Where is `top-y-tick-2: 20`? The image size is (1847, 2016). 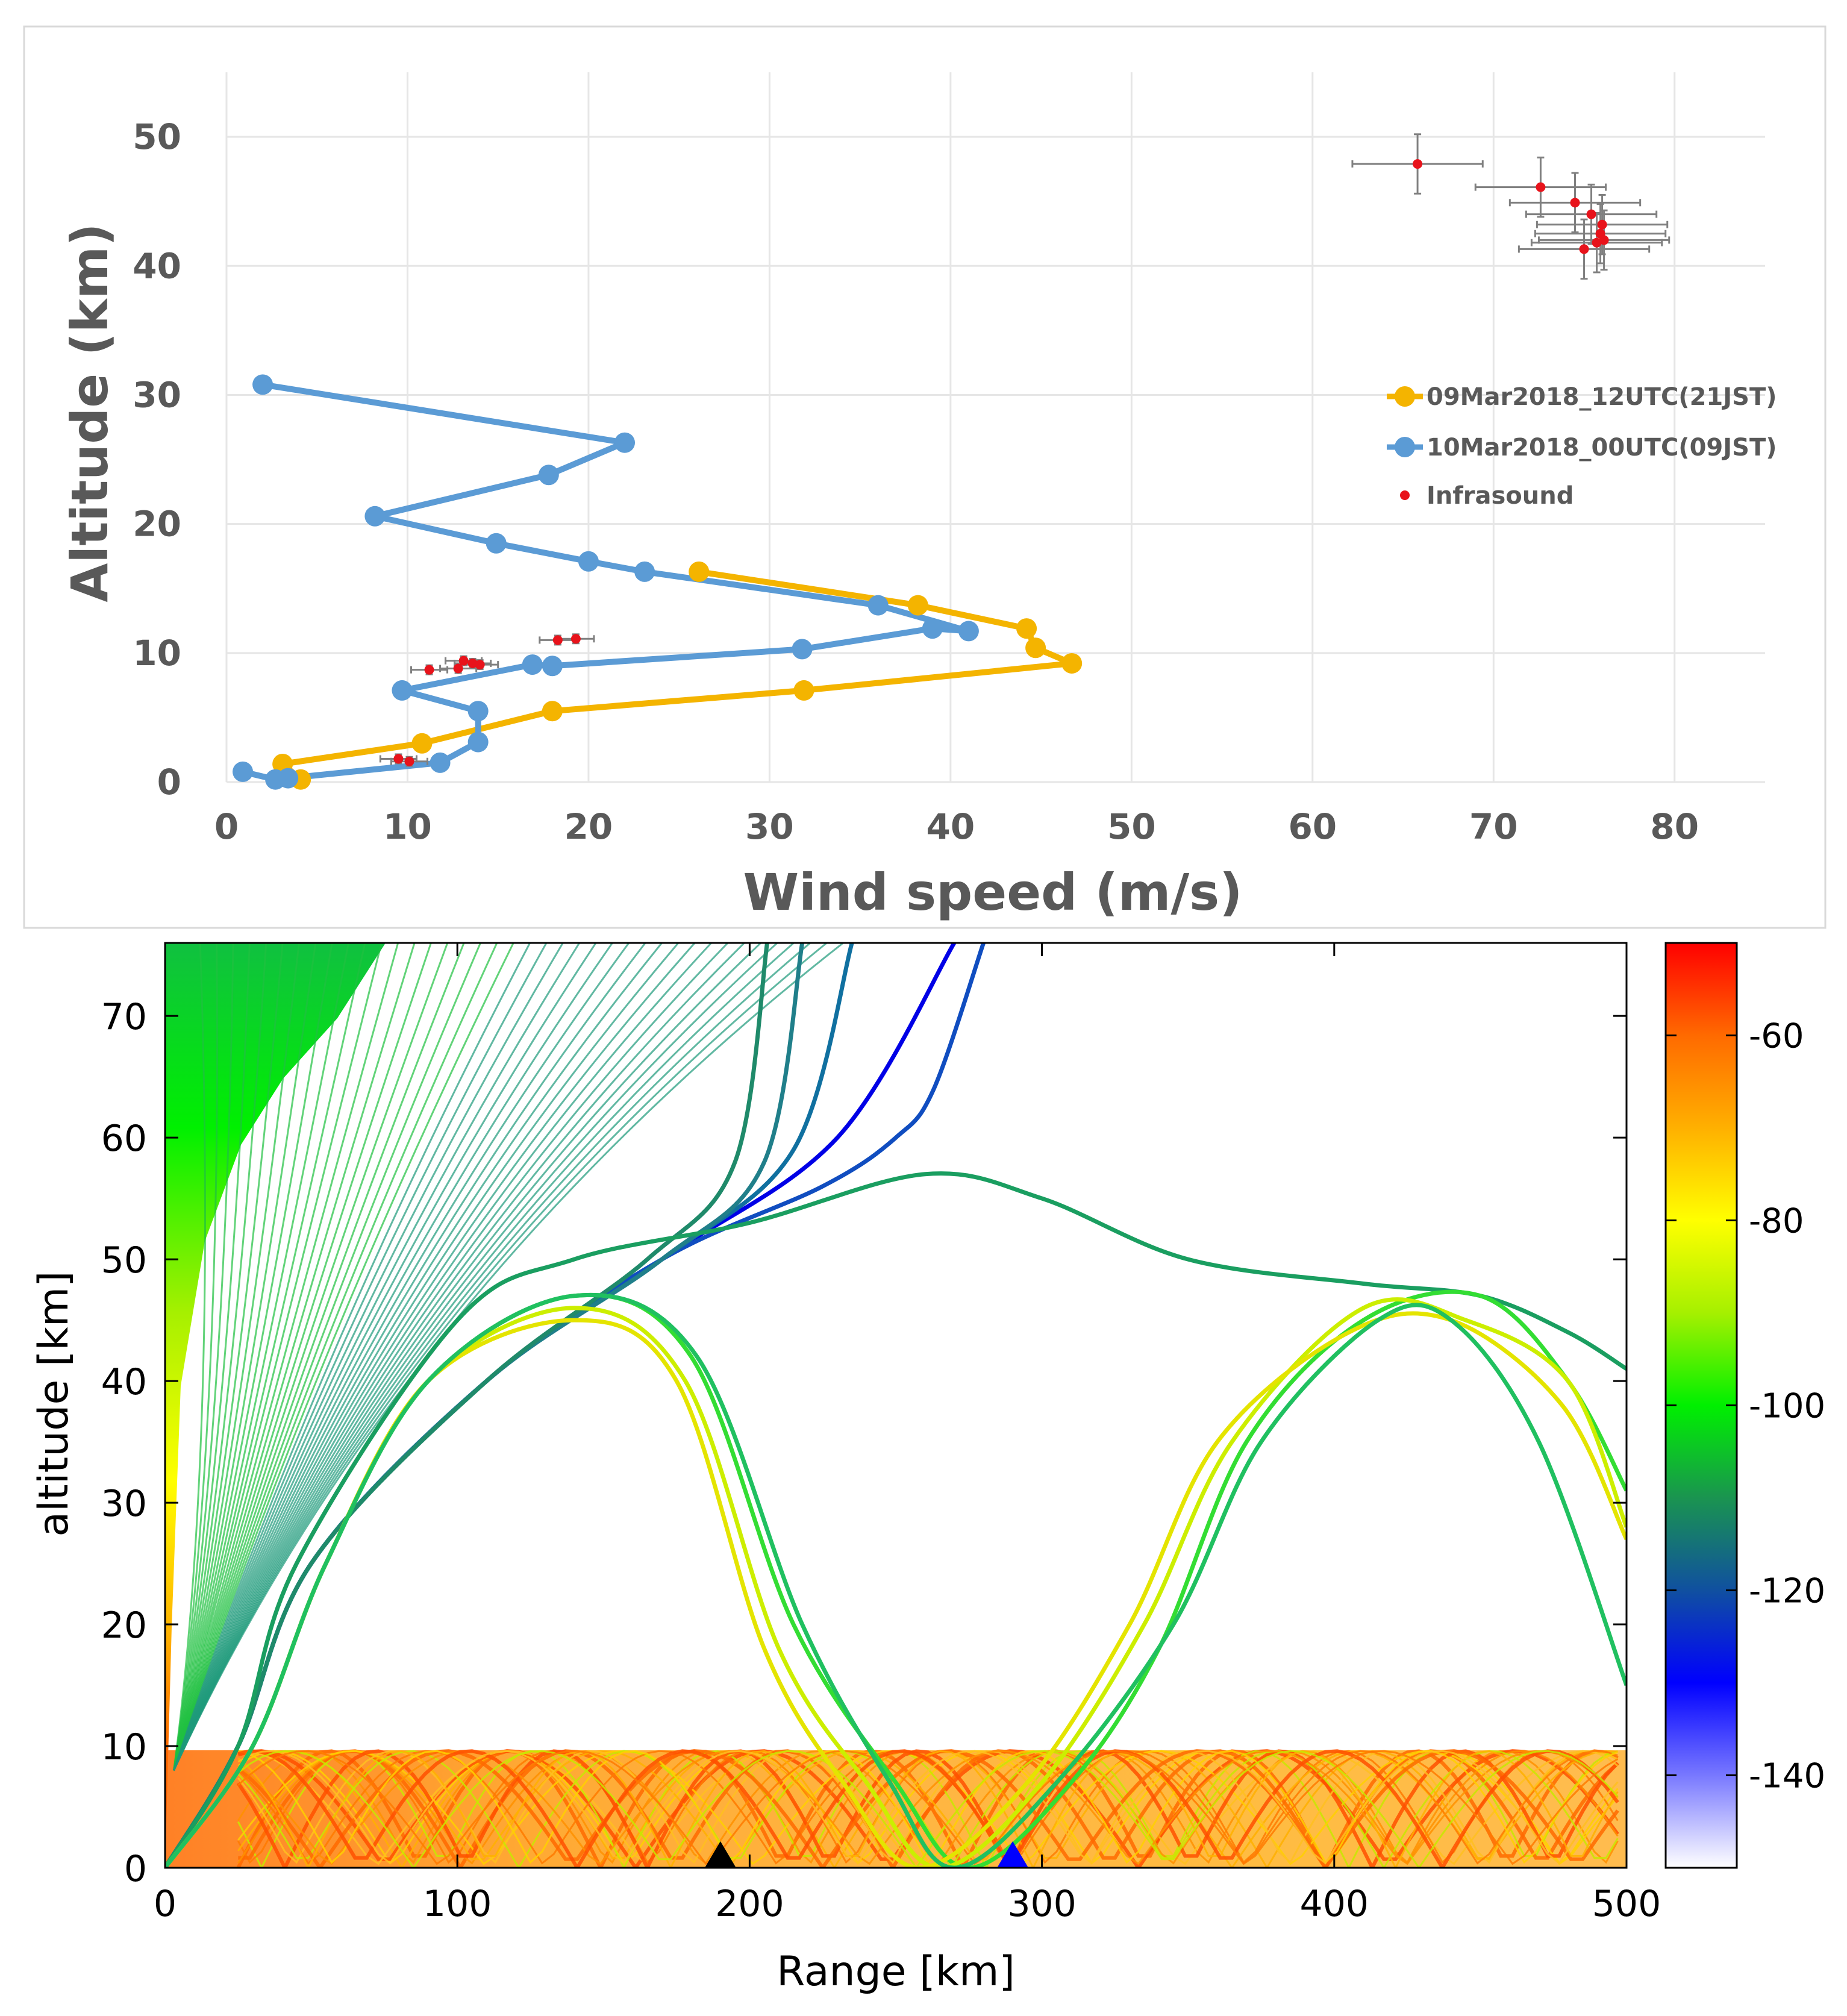 top-y-tick-2: 20 is located at coordinates (157, 525).